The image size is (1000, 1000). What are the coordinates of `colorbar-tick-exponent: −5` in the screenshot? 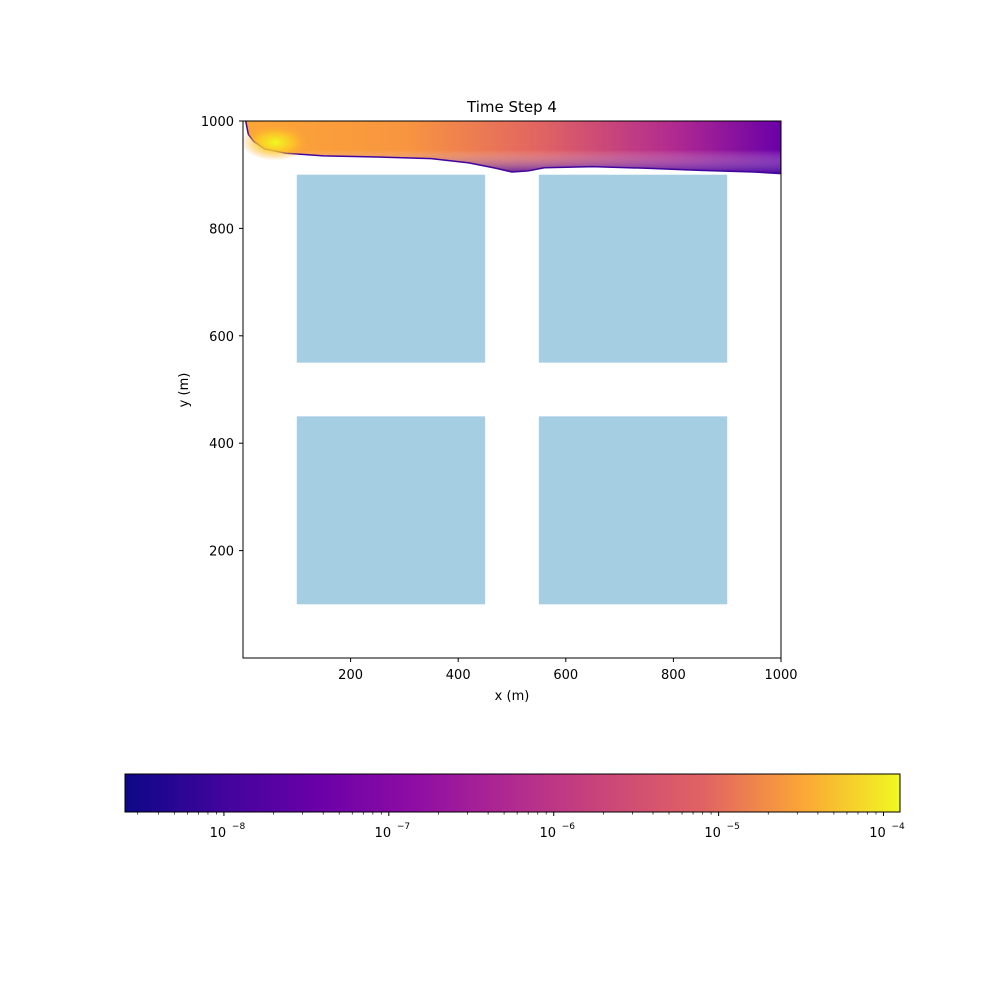 It's located at (733, 827).